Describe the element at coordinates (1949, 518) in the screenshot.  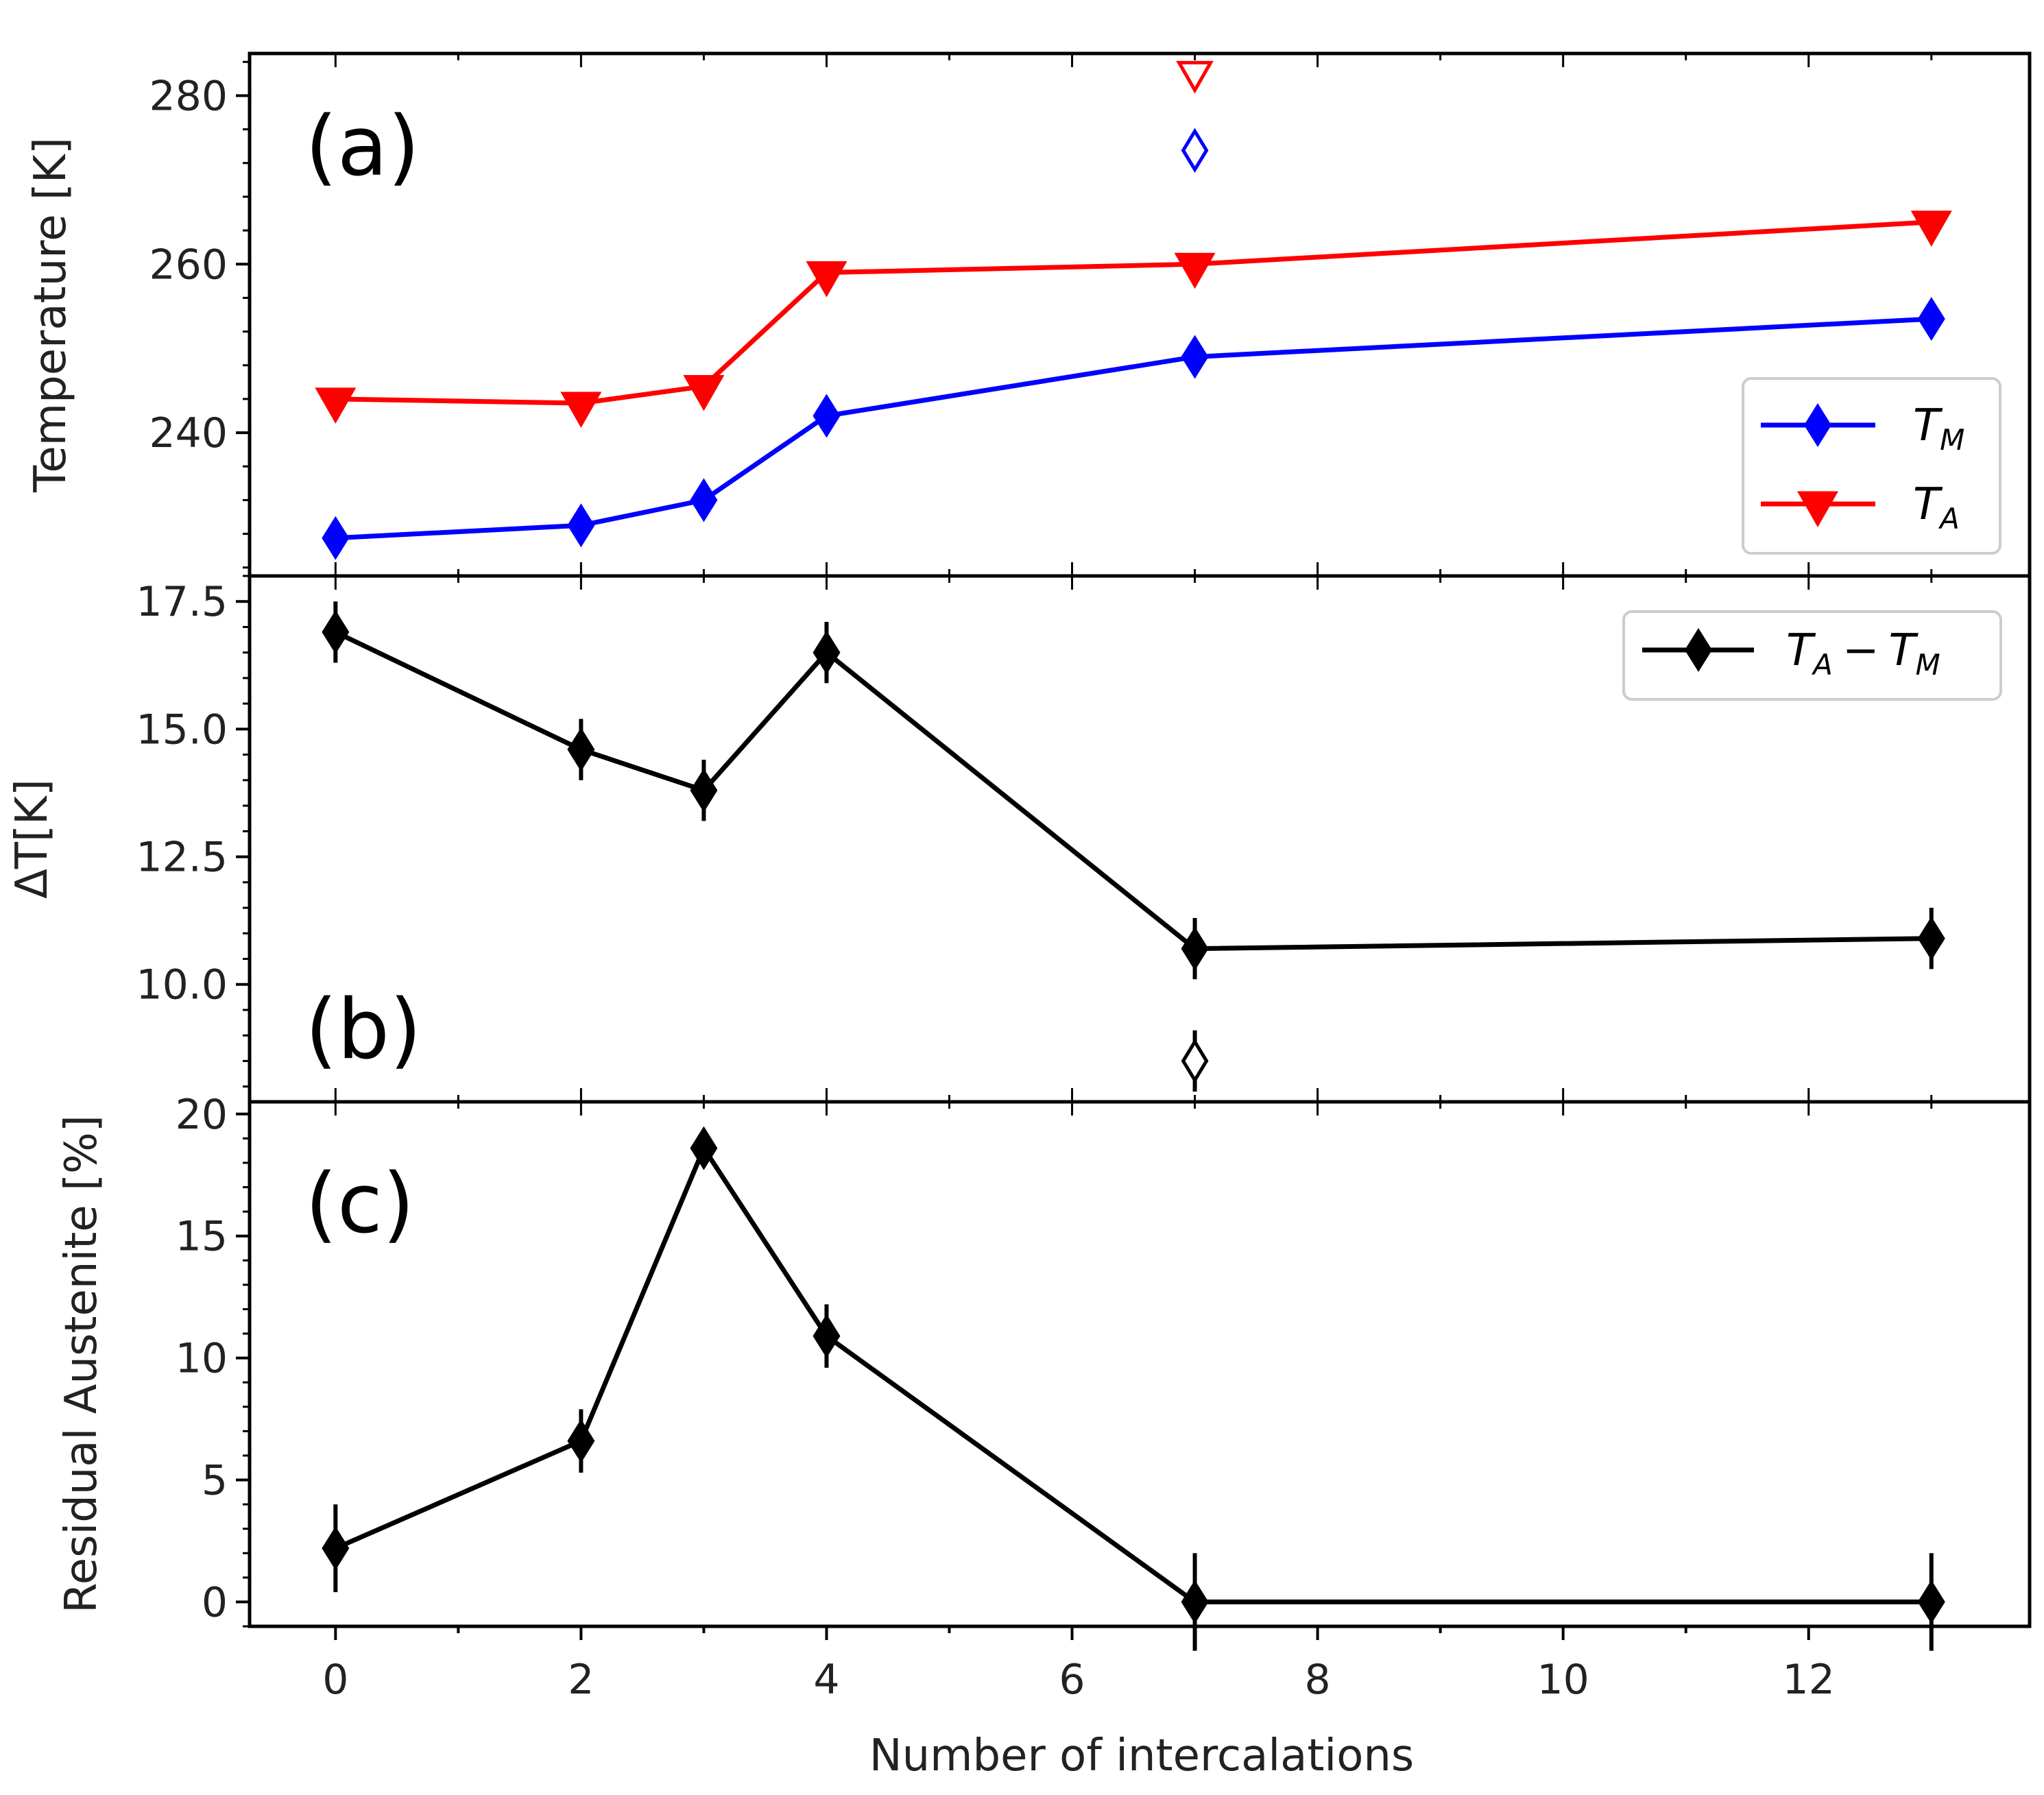
I see `legend-label-sub: A` at that location.